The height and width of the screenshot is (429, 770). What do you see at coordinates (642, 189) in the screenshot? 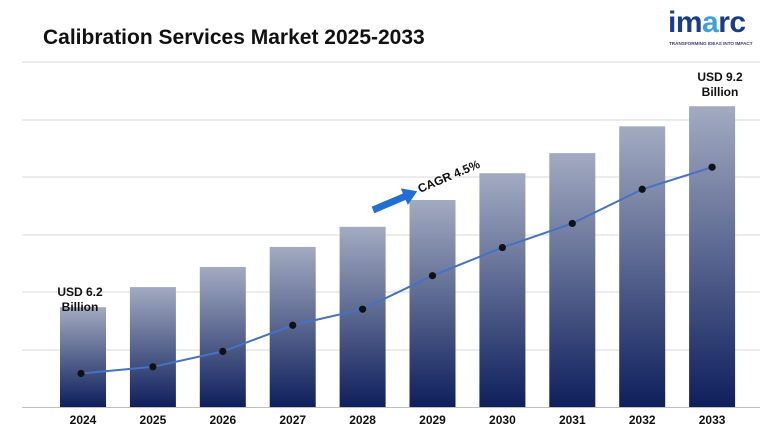
I see `trend-marker-2032` at bounding box center [642, 189].